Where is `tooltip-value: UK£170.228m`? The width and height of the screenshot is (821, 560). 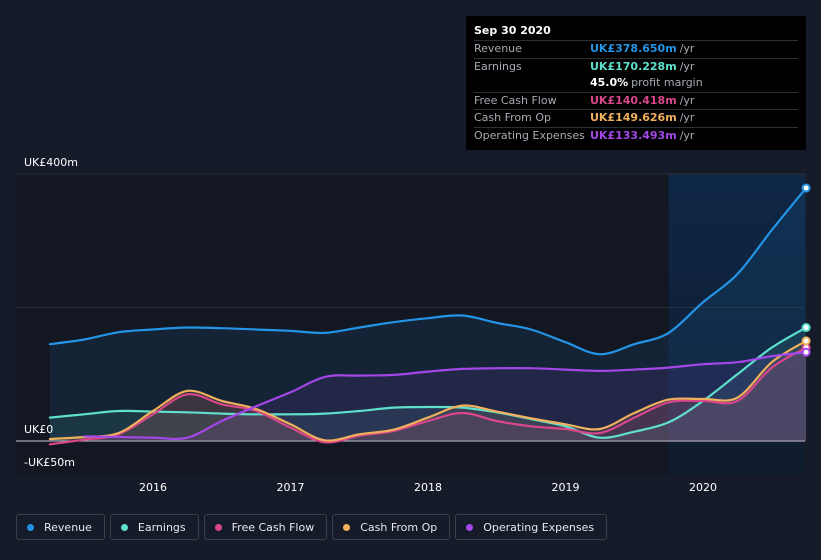
tooltip-value: UK£170.228m is located at coordinates (633, 66).